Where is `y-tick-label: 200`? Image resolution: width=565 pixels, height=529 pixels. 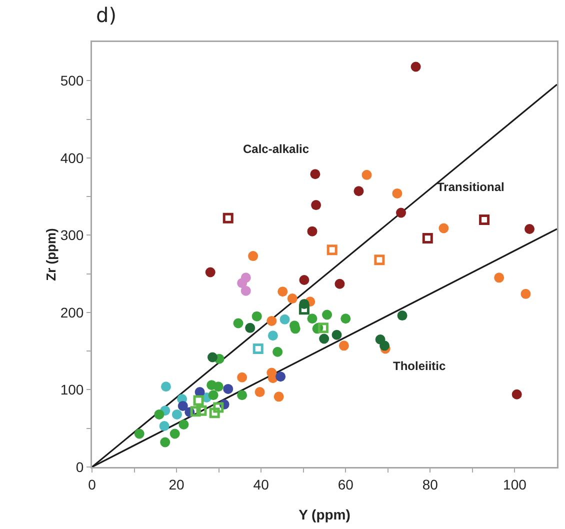 y-tick-label: 200 is located at coordinates (72, 312).